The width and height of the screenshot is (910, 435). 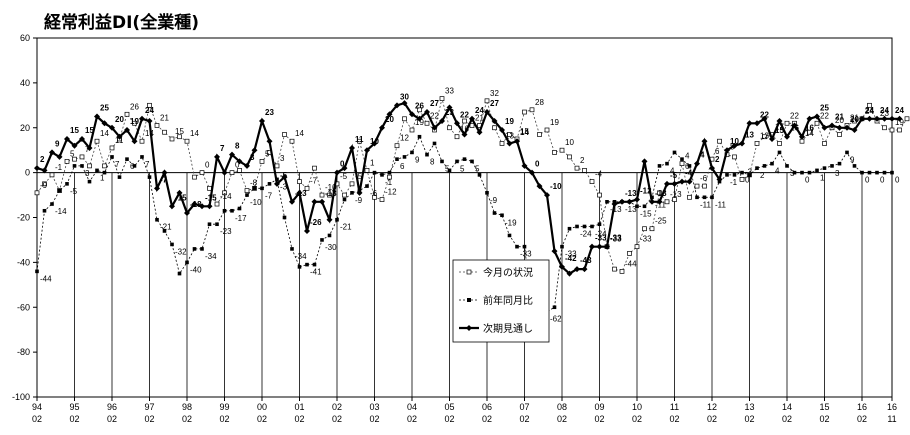 I want to click on y-tick-label: -60, so click(x=23, y=307).